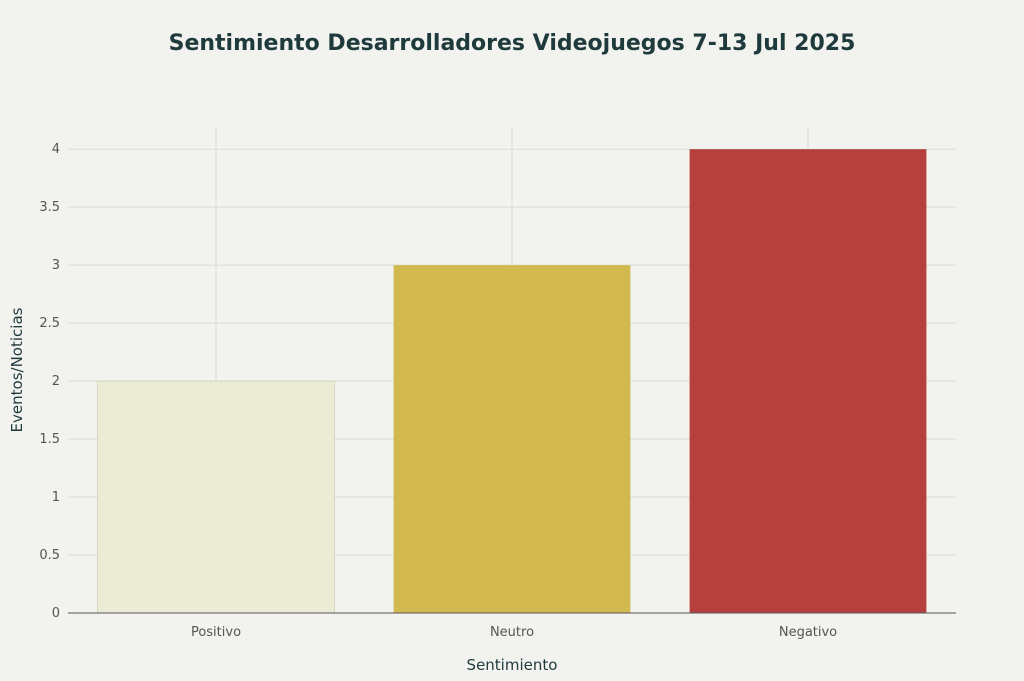 Image resolution: width=1024 pixels, height=681 pixels. I want to click on y-tick-label: 3.5, so click(49, 207).